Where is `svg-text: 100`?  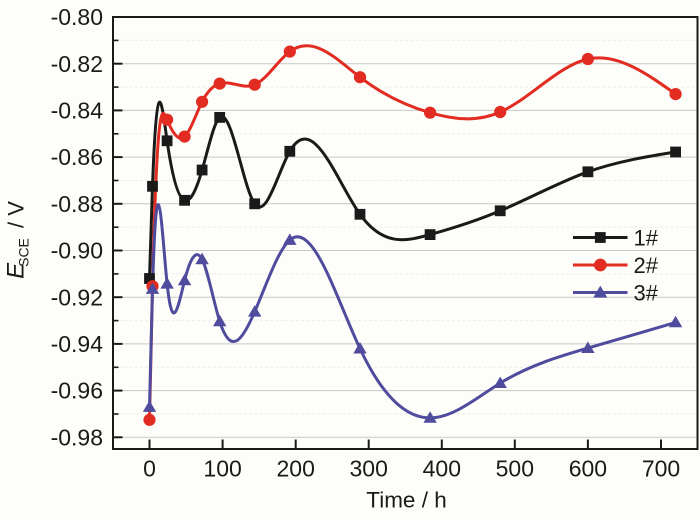 svg-text: 100 is located at coordinates (222, 468).